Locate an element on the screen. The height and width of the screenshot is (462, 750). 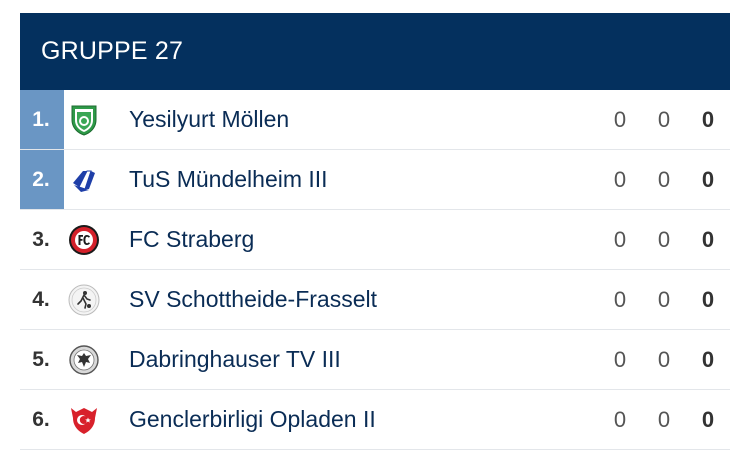
table-row: 1. Yesilyurt Möllen 0 0 0 is located at coordinates (375, 120).